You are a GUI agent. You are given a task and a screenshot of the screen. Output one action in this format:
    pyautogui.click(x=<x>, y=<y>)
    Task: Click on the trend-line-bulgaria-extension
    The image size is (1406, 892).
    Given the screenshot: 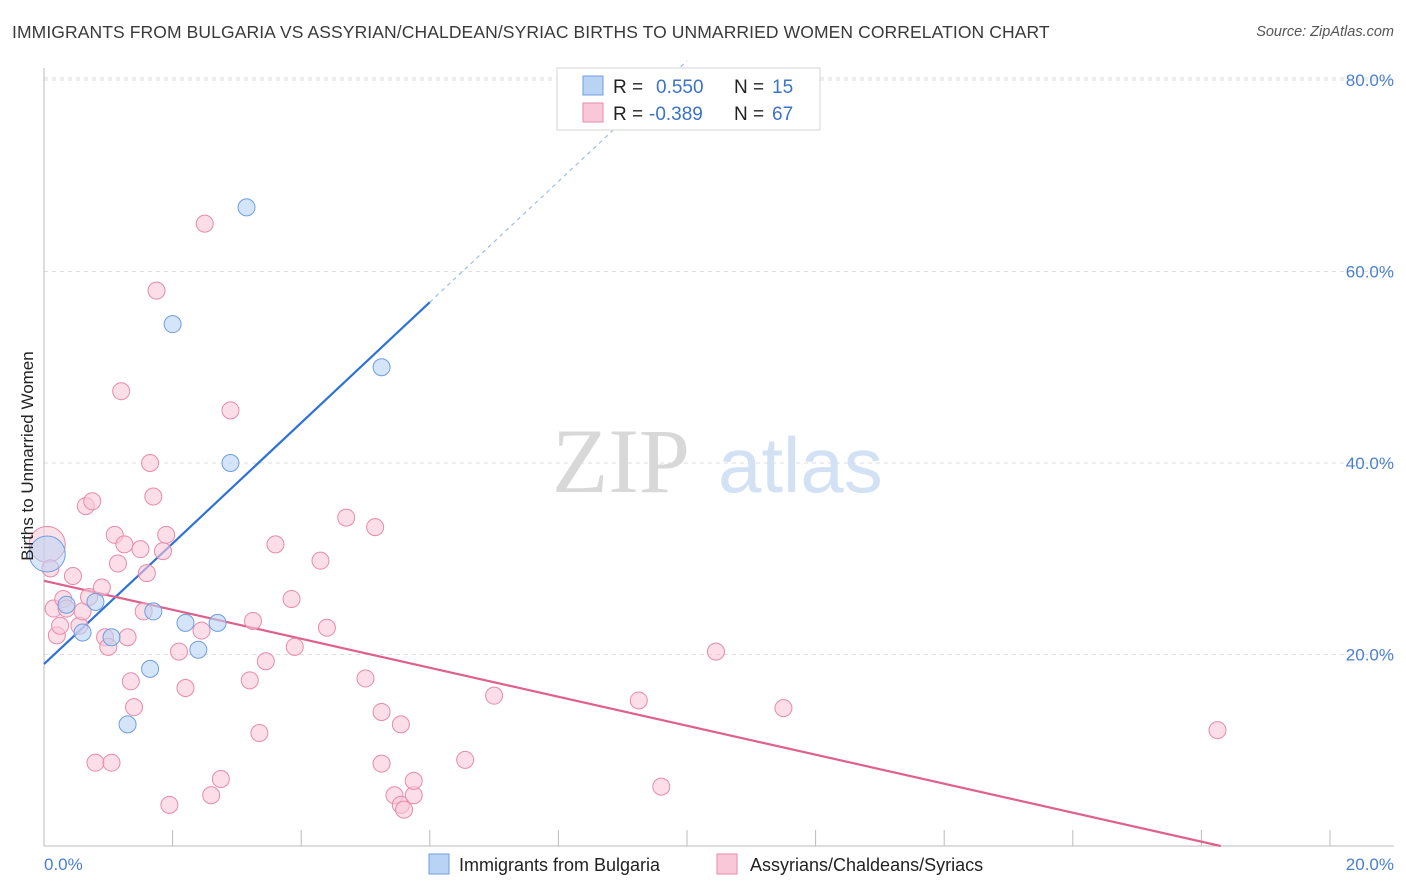 What is the action you would take?
    pyautogui.click(x=558, y=181)
    